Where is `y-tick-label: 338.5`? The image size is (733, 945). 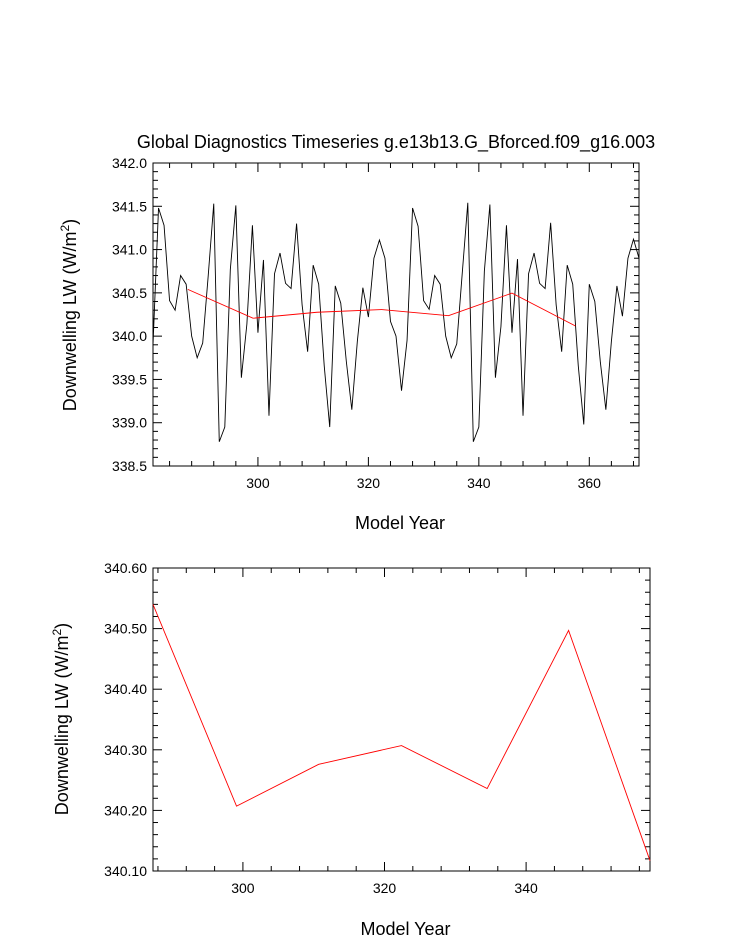 y-tick-label: 338.5 is located at coordinates (129, 466).